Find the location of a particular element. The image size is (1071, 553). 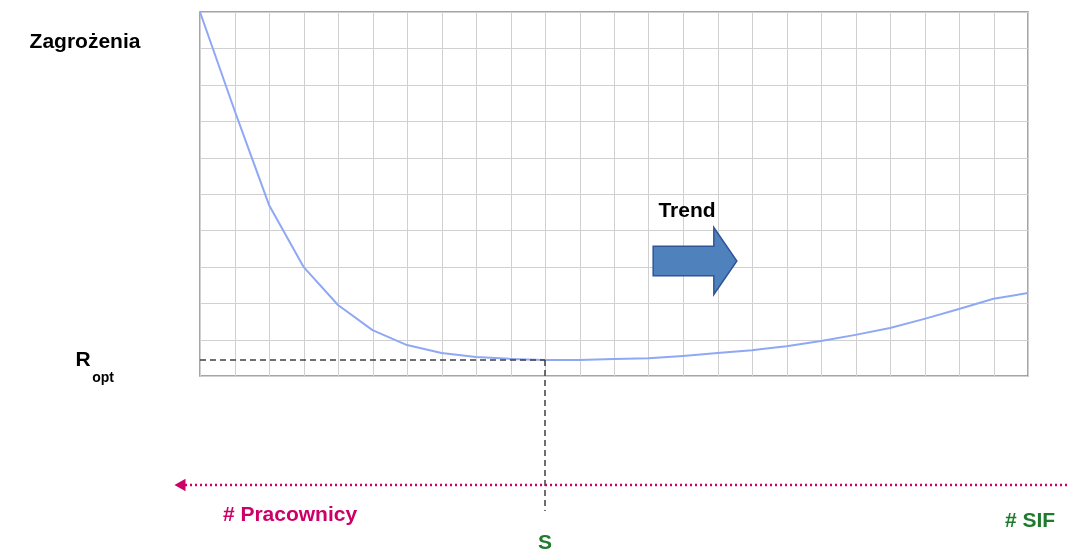

text: # Pracownicy is located at coordinates (290, 513).